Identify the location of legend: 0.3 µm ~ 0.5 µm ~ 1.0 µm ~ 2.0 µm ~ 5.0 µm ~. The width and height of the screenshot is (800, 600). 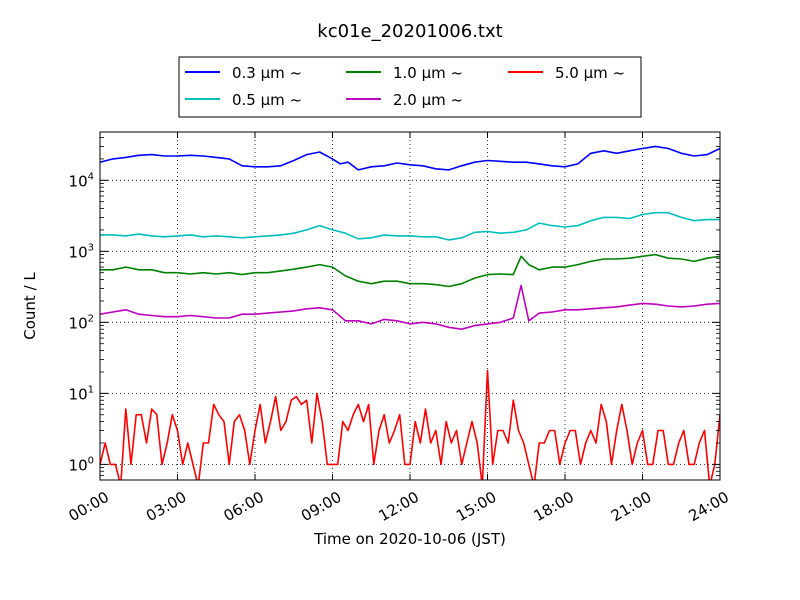
(410, 87).